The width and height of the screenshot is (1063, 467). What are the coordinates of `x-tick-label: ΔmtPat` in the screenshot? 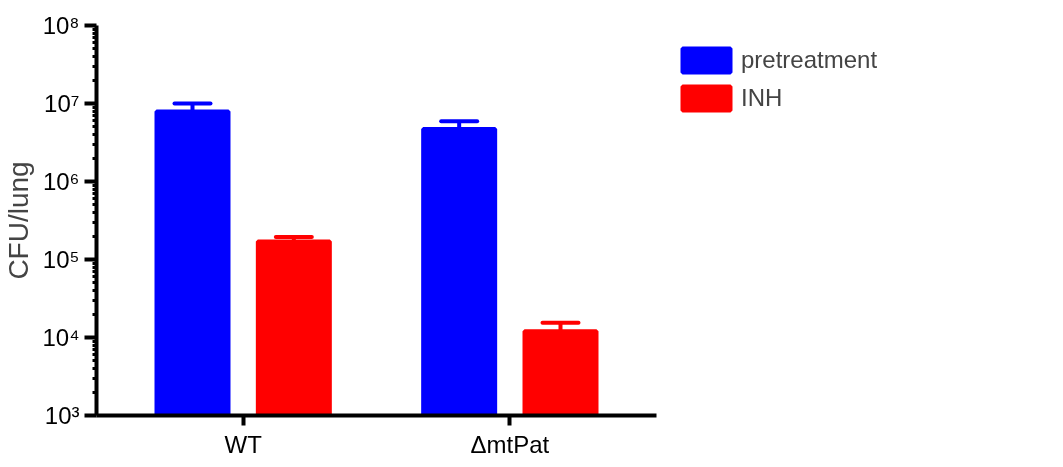 It's located at (510, 444).